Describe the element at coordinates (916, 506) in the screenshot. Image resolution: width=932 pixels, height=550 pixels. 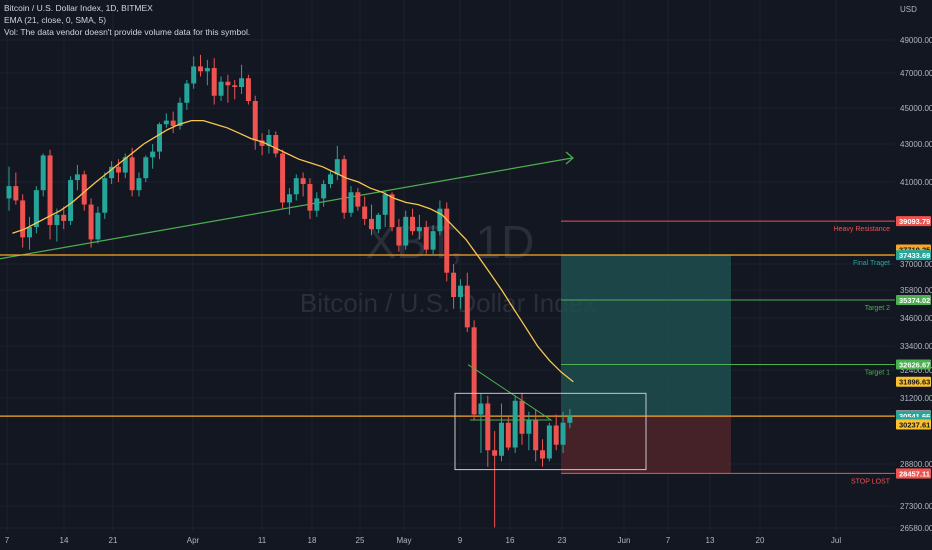
I see `price-axis-tick: 27300.00` at that location.